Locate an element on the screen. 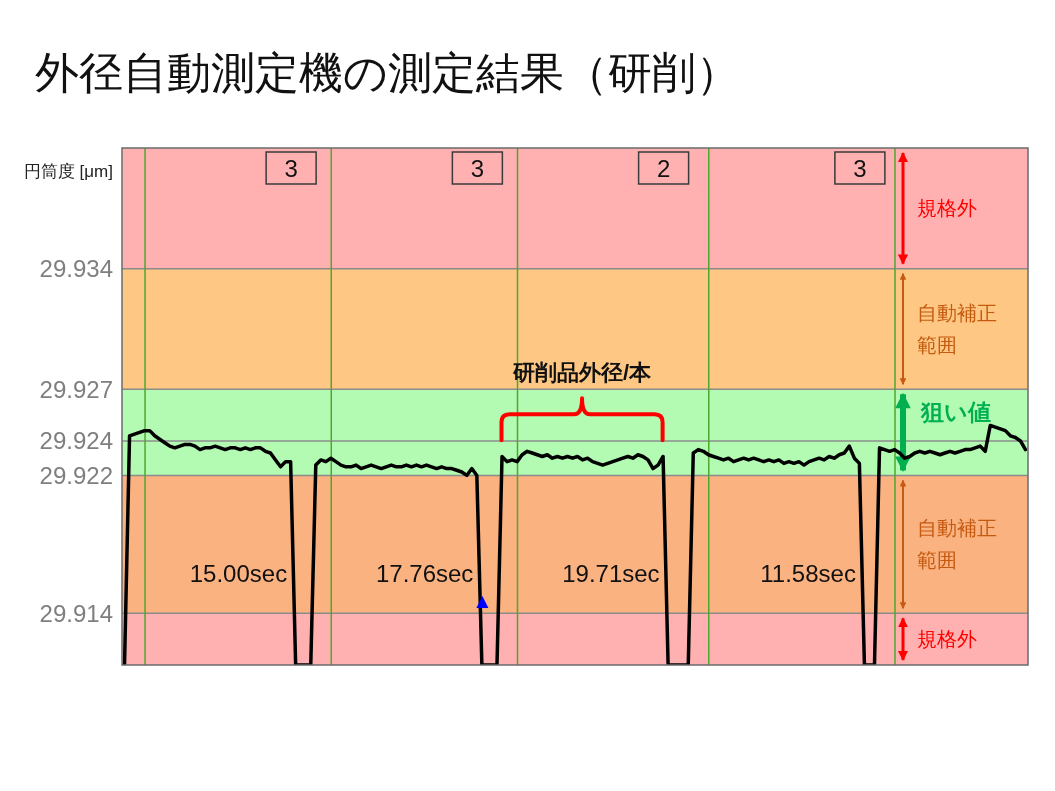  y-tick-label: 29.924 is located at coordinates (76, 441).